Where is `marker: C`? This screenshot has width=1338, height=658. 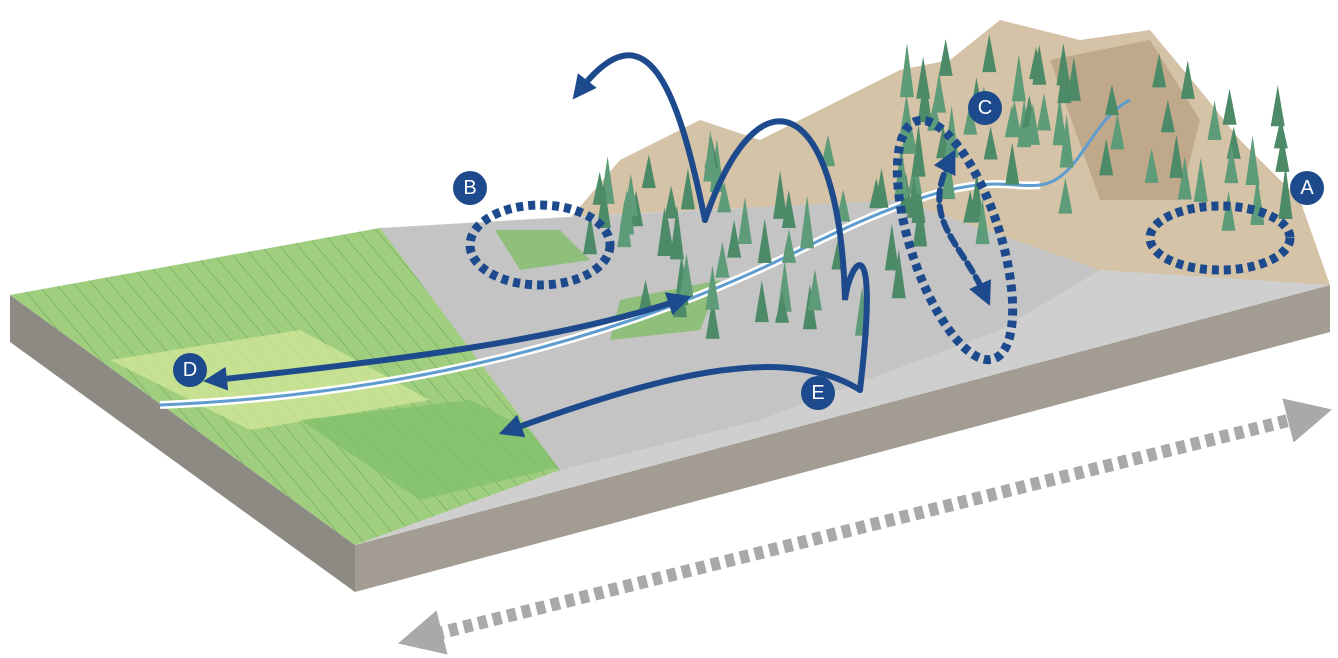 marker: C is located at coordinates (985, 108).